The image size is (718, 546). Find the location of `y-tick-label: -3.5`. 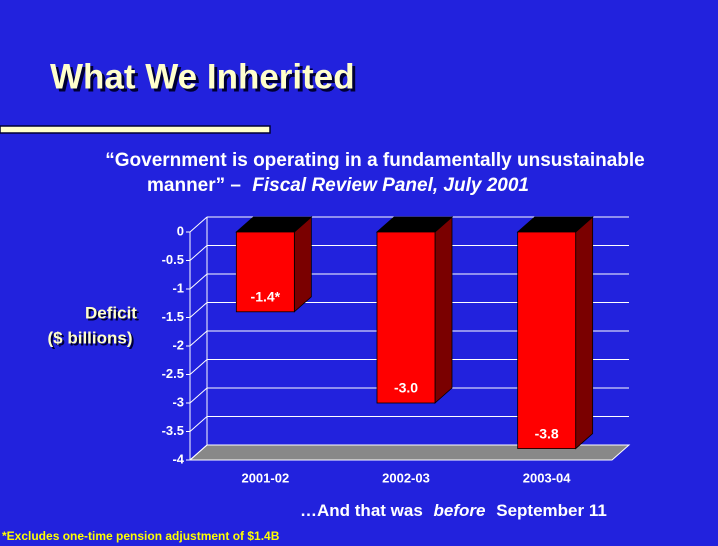

y-tick-label: -3.5 is located at coordinates (173, 430).